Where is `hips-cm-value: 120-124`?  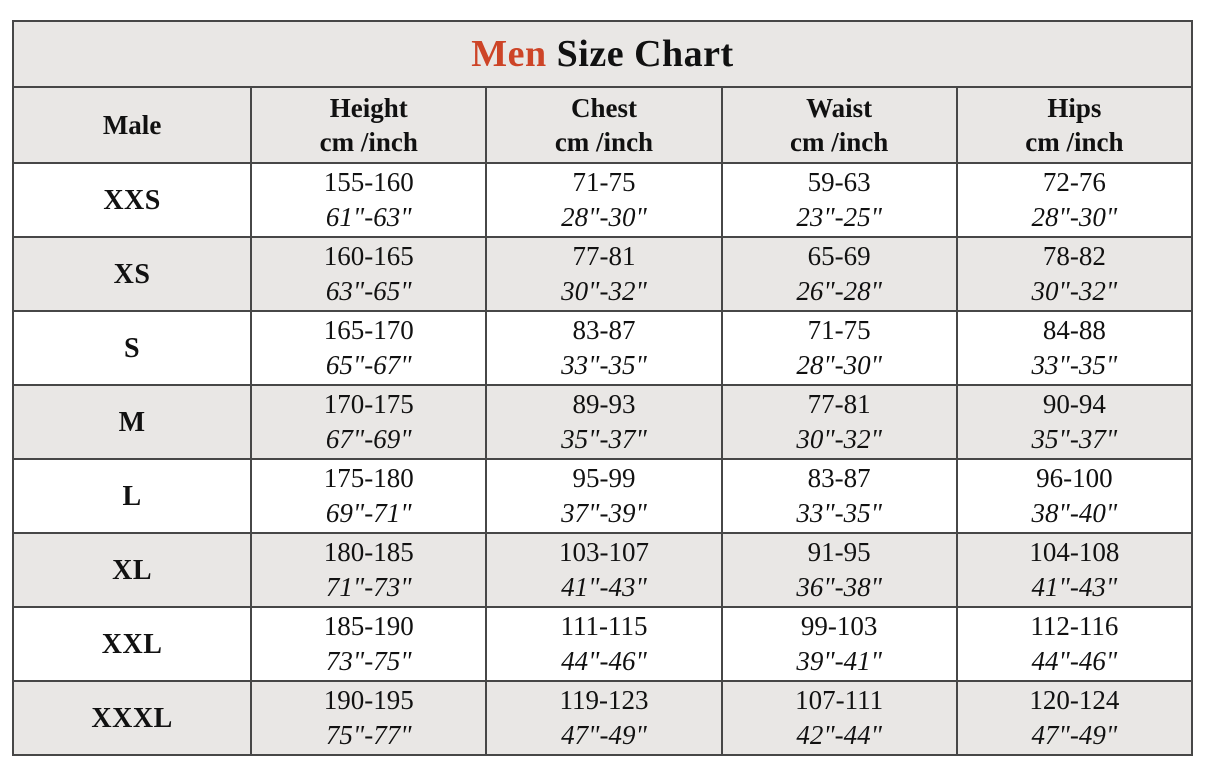 hips-cm-value: 120-124 is located at coordinates (1074, 700).